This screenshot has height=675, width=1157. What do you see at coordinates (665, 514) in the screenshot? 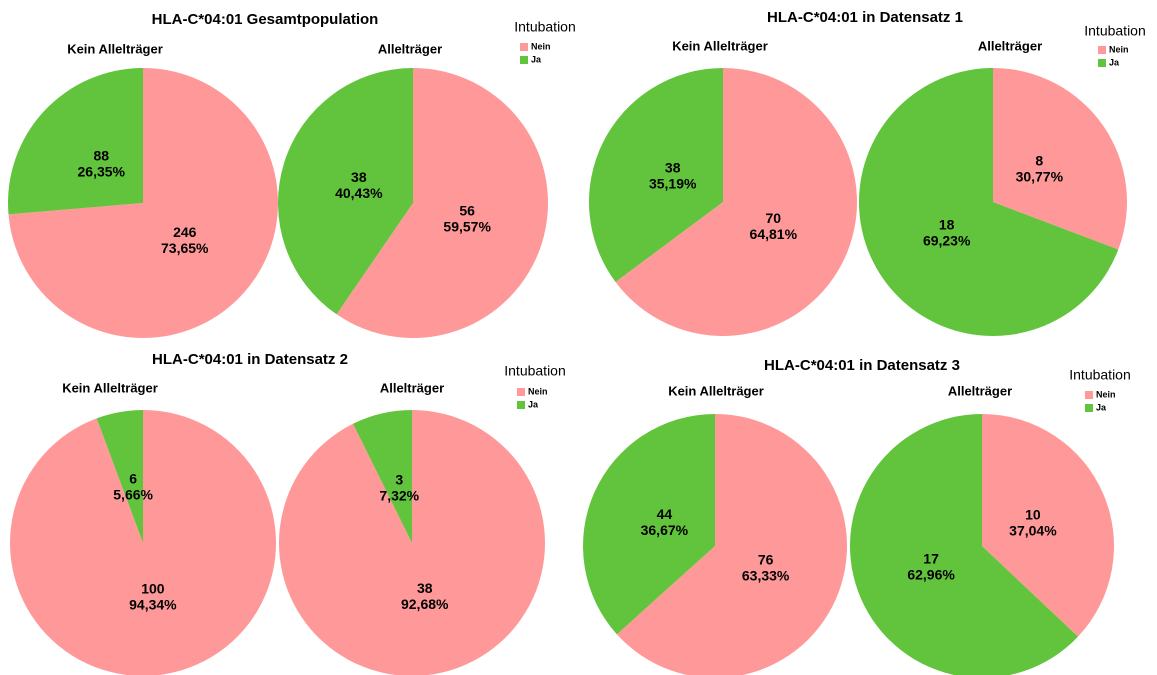
I see `data-label-count: 44` at bounding box center [665, 514].